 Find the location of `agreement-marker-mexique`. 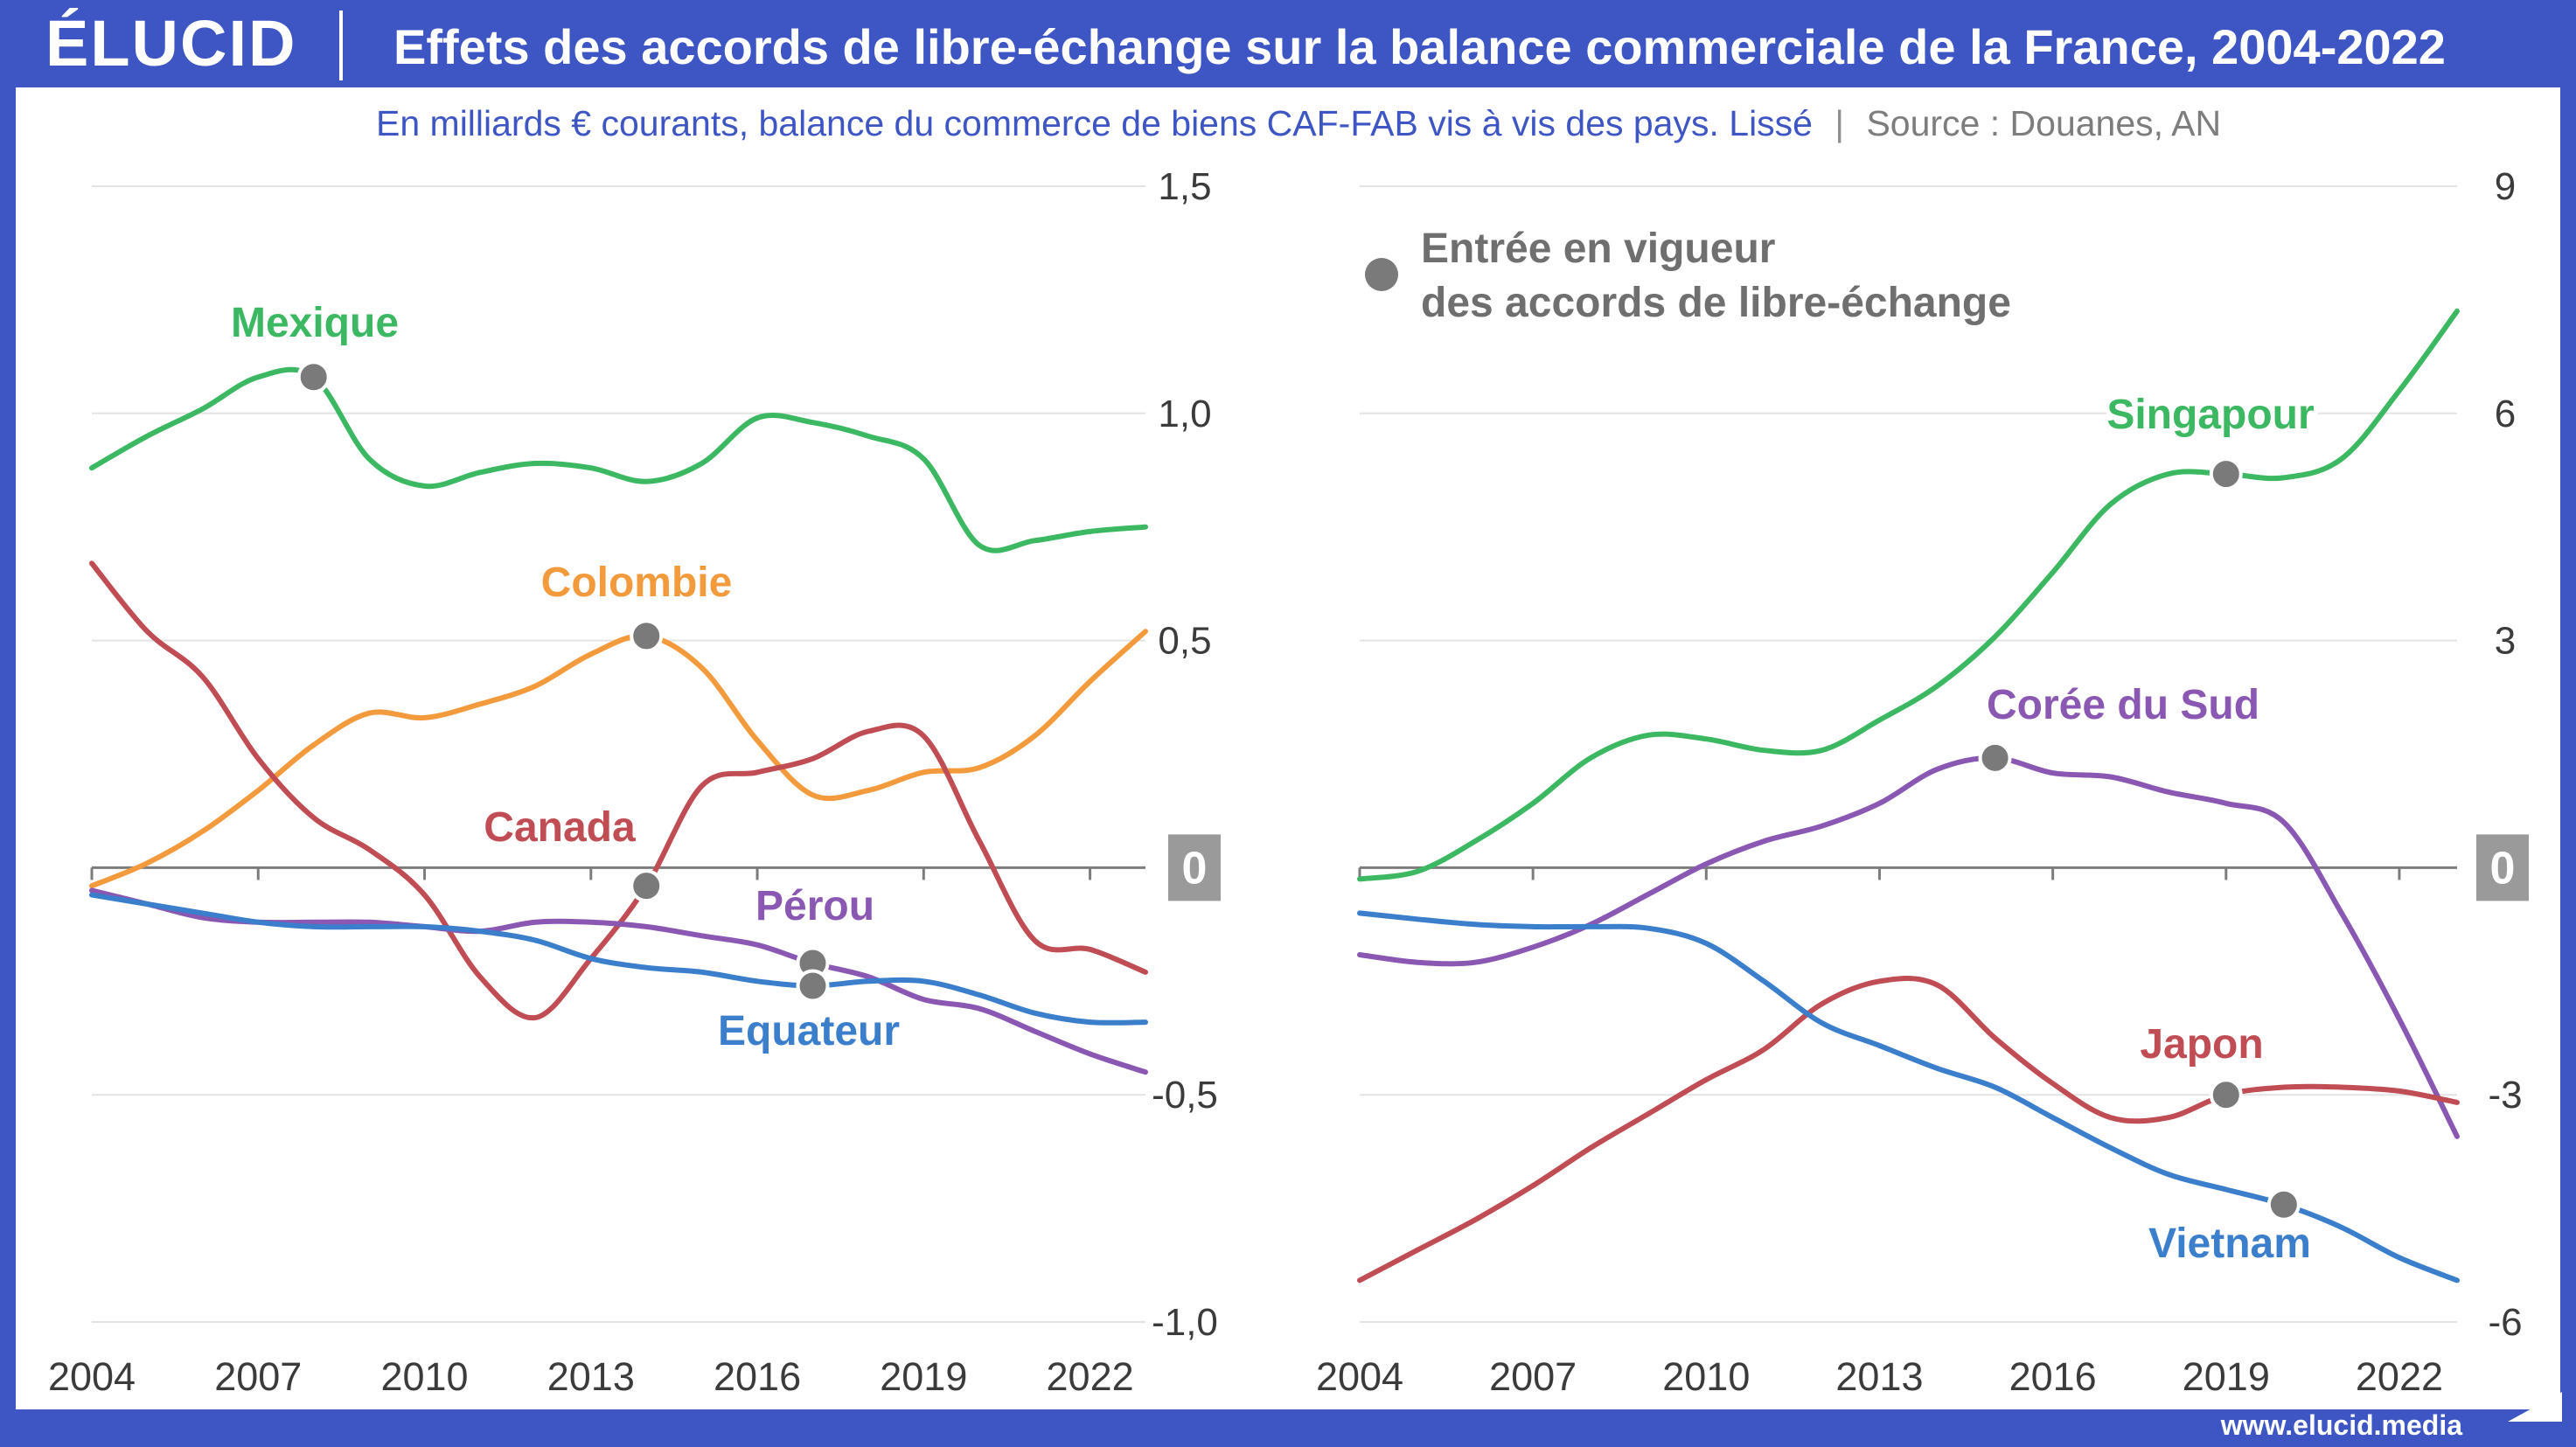

agreement-marker-mexique is located at coordinates (313, 377).